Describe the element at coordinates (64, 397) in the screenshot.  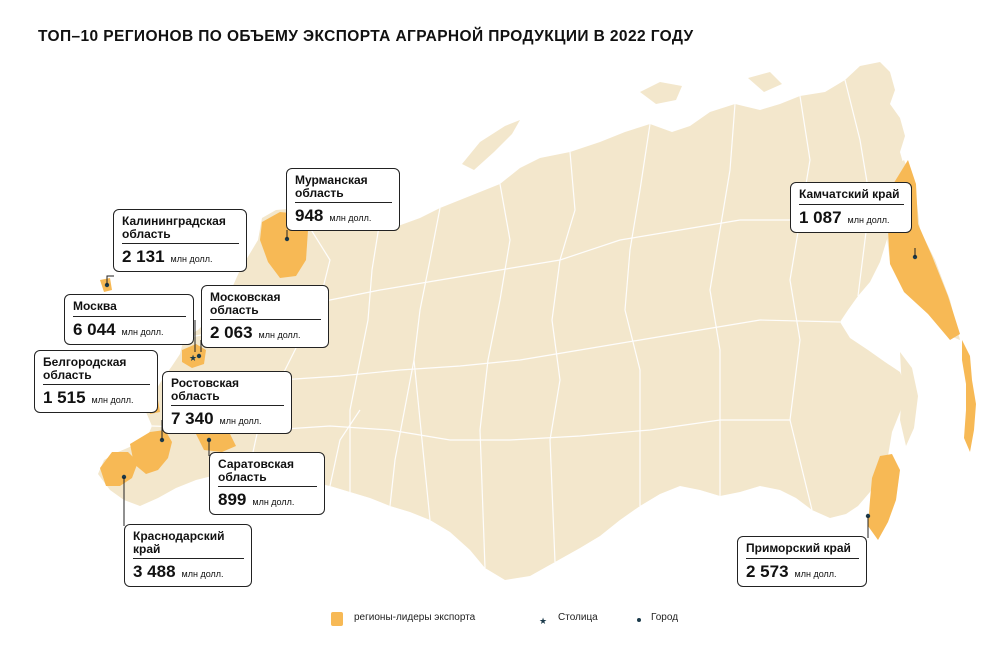
I see `region-value: 1 515` at that location.